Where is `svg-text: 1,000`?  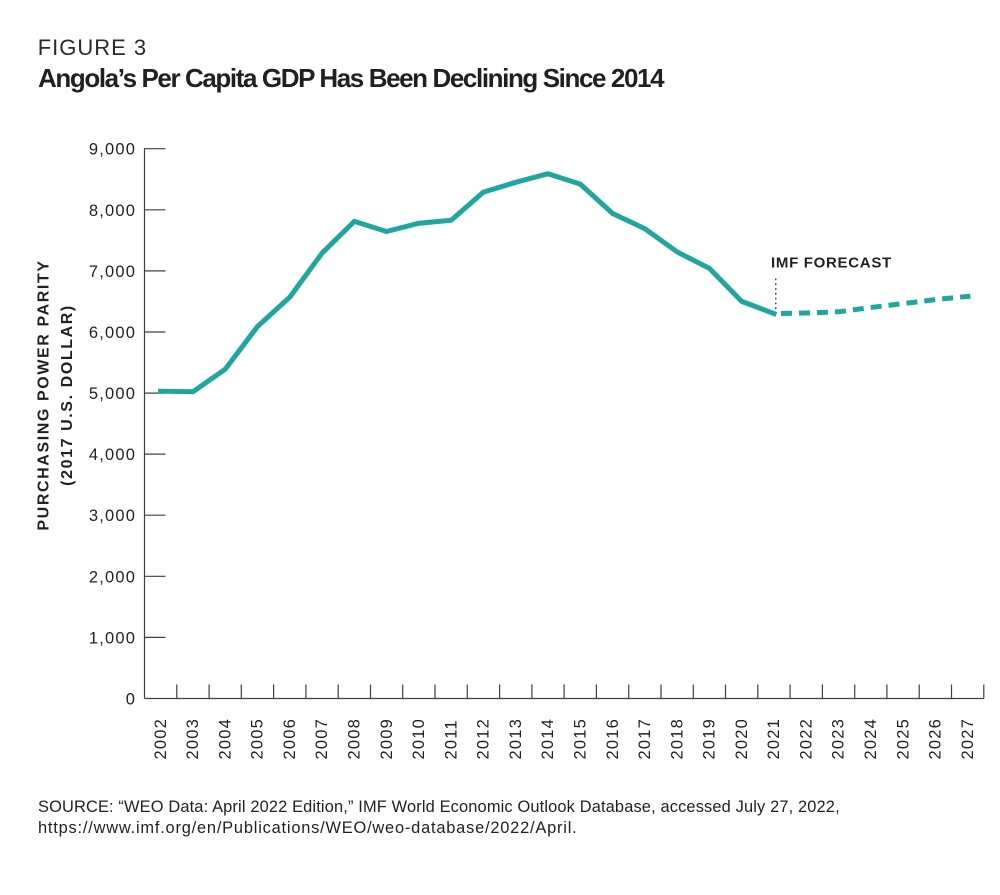
svg-text: 1,000 is located at coordinates (112, 638).